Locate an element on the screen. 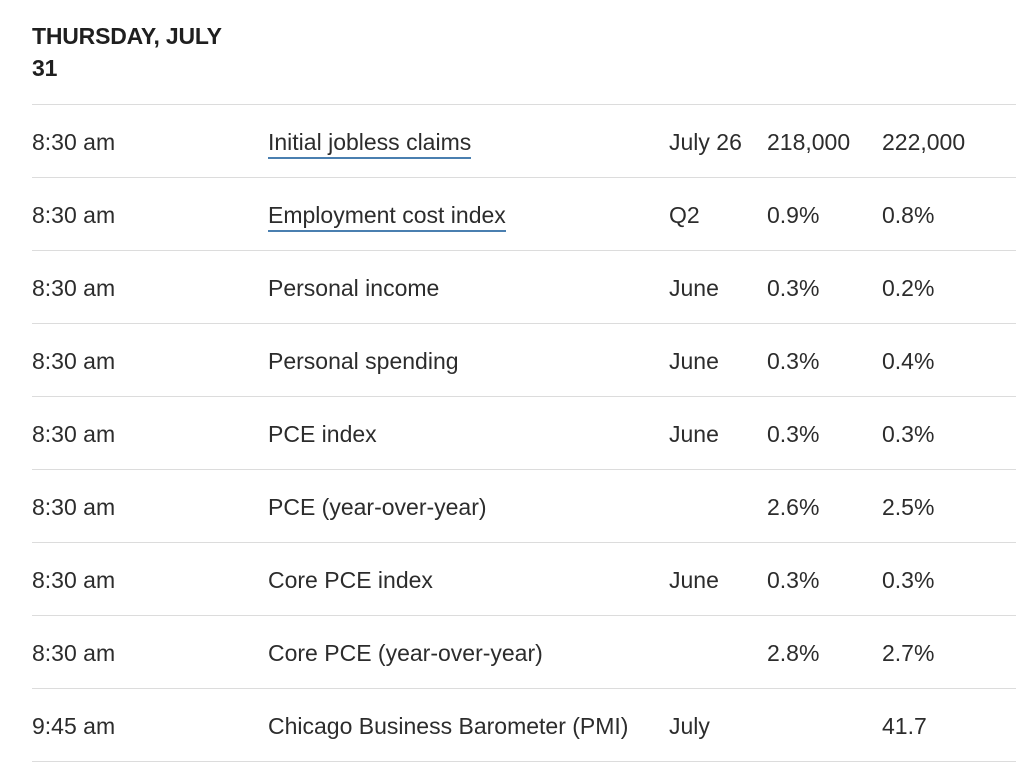 Image resolution: width=1016 pixels, height=769 pixels. actual-cell: 2.8% is located at coordinates (793, 653).